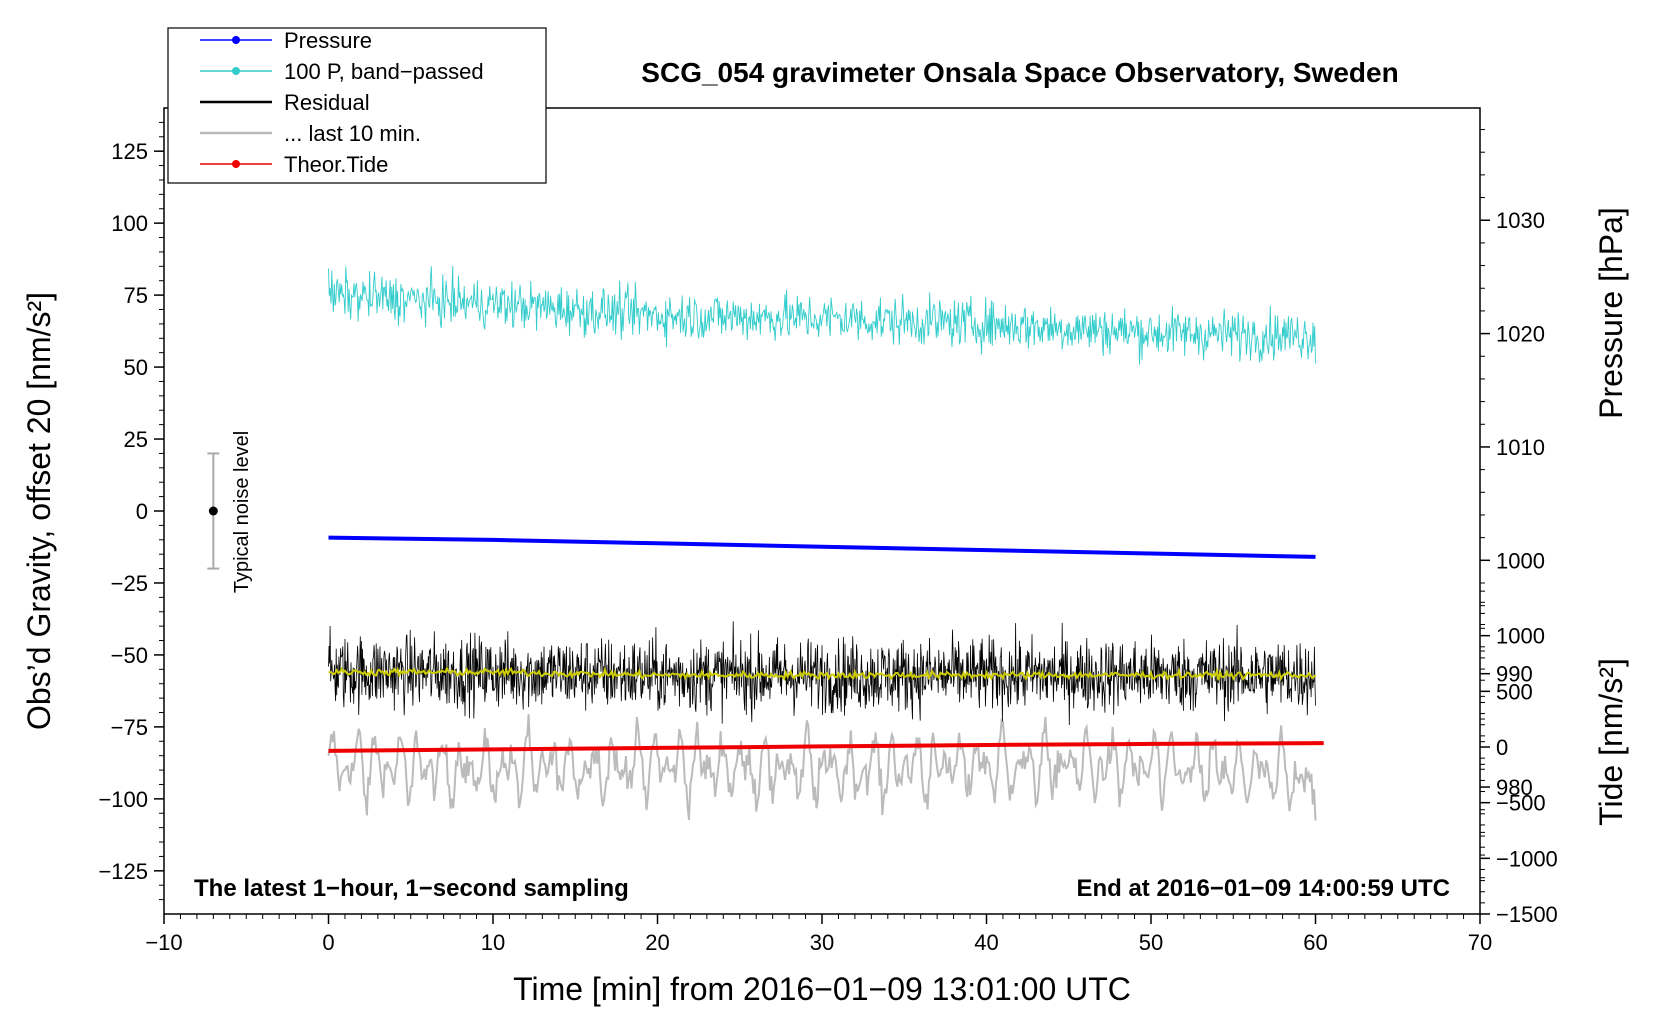 The width and height of the screenshot is (1660, 1020). I want to click on legend-entry-tide: Theor.Tide, so click(294, 164).